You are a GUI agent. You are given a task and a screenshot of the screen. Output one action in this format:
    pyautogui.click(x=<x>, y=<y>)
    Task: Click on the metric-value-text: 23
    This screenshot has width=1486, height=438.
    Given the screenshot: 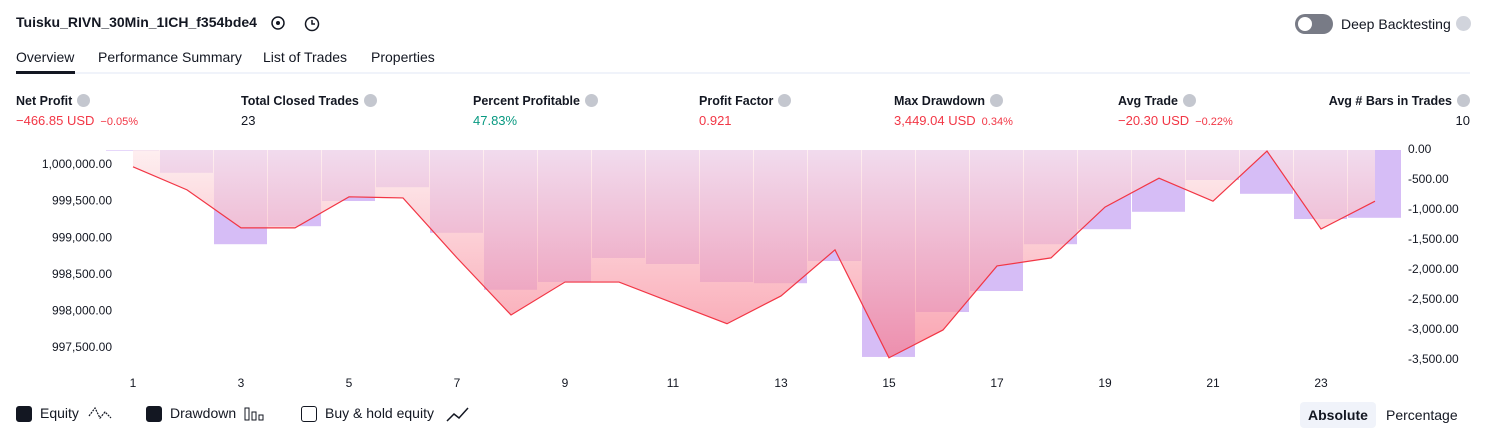 What is the action you would take?
    pyautogui.click(x=248, y=120)
    